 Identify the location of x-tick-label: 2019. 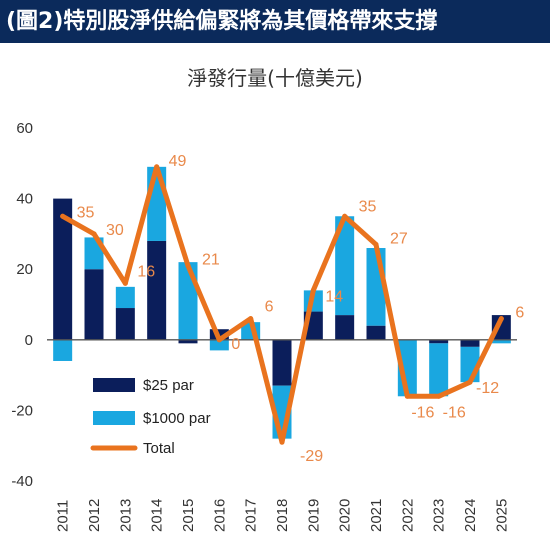
(313, 515).